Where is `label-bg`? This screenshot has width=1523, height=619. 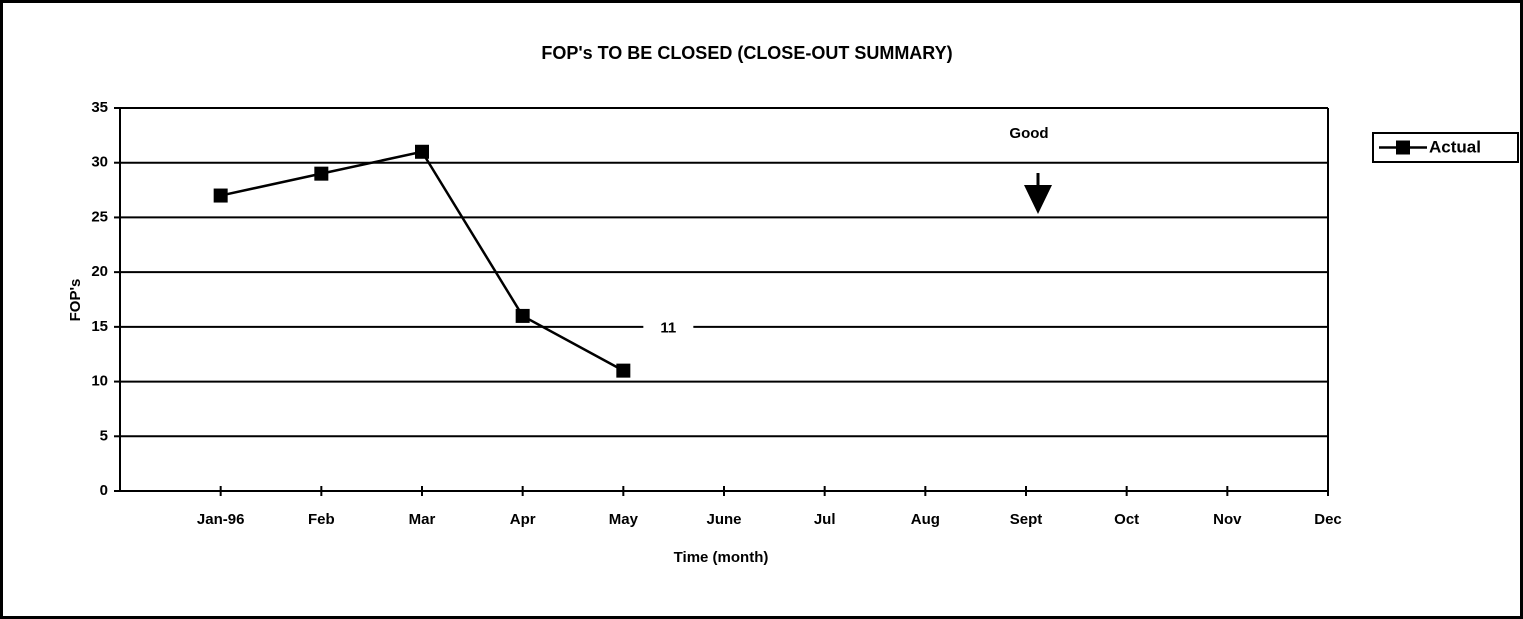
label-bg is located at coordinates (668, 328).